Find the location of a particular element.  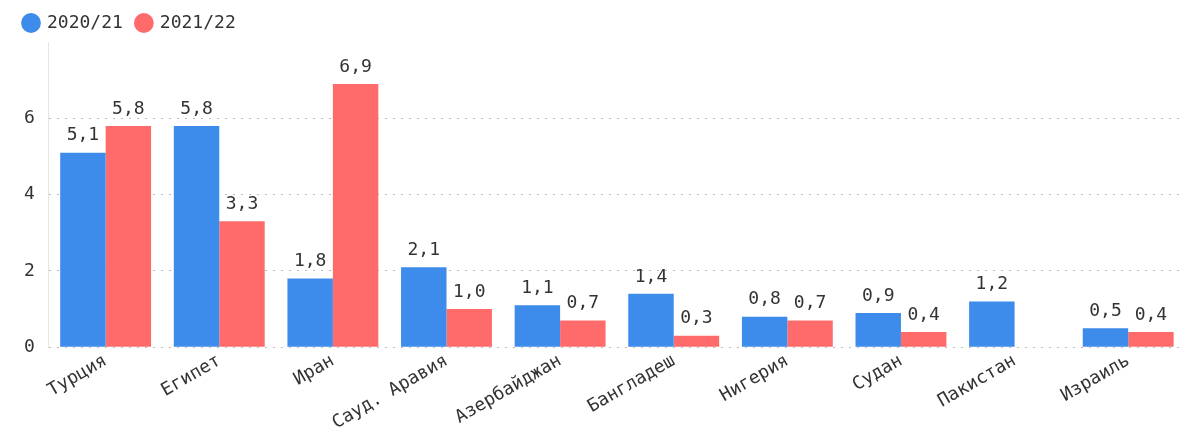

y-tick-label: 4 is located at coordinates (29, 193).